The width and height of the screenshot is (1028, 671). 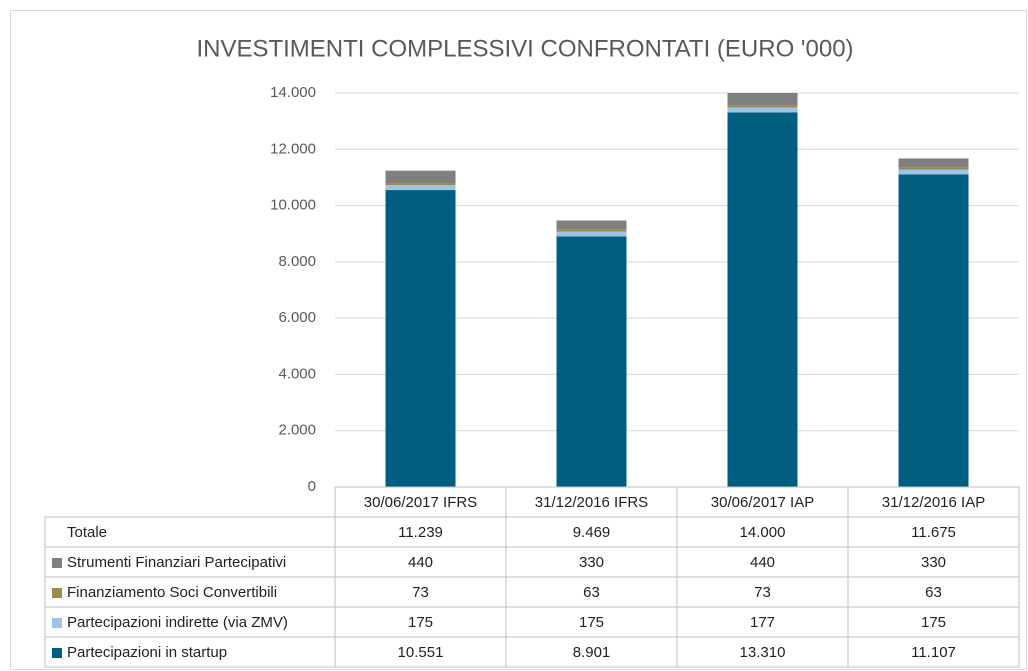 What do you see at coordinates (763, 652) in the screenshot?
I see `table-value: 13.310` at bounding box center [763, 652].